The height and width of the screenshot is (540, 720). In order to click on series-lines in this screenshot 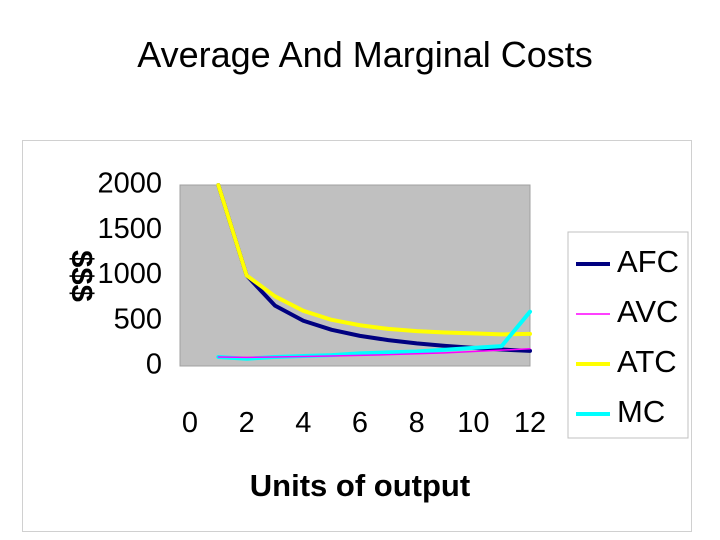, I will do `click(374, 272)`.